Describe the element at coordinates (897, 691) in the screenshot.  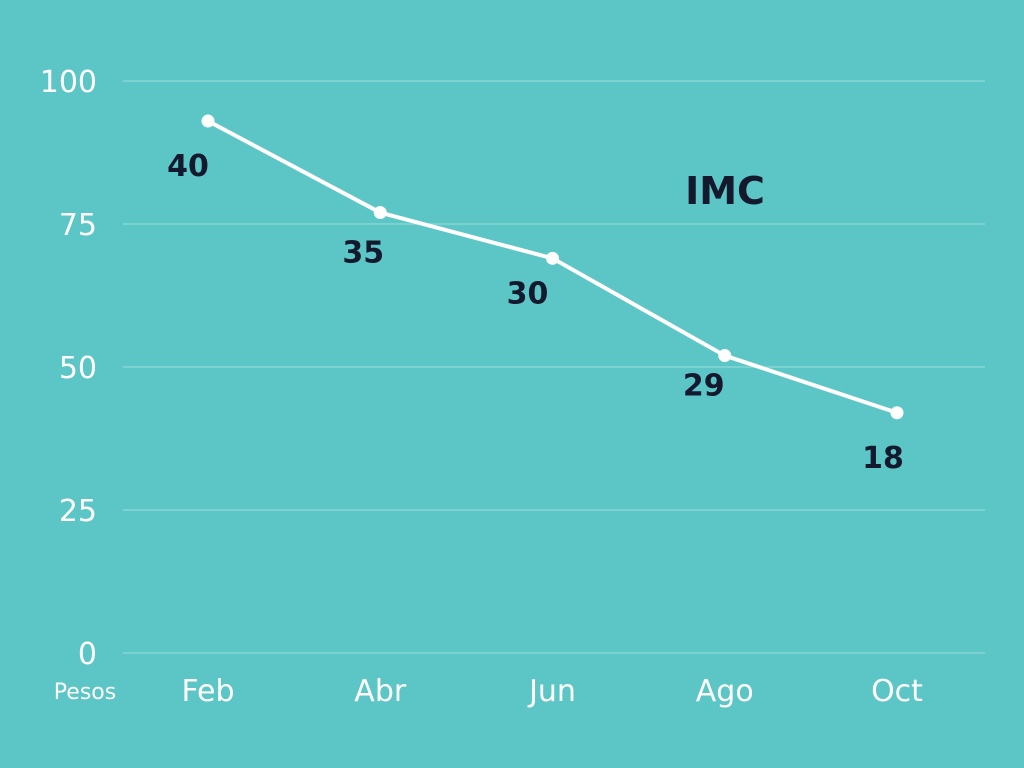
I see `x-tick-label: Oct` at that location.